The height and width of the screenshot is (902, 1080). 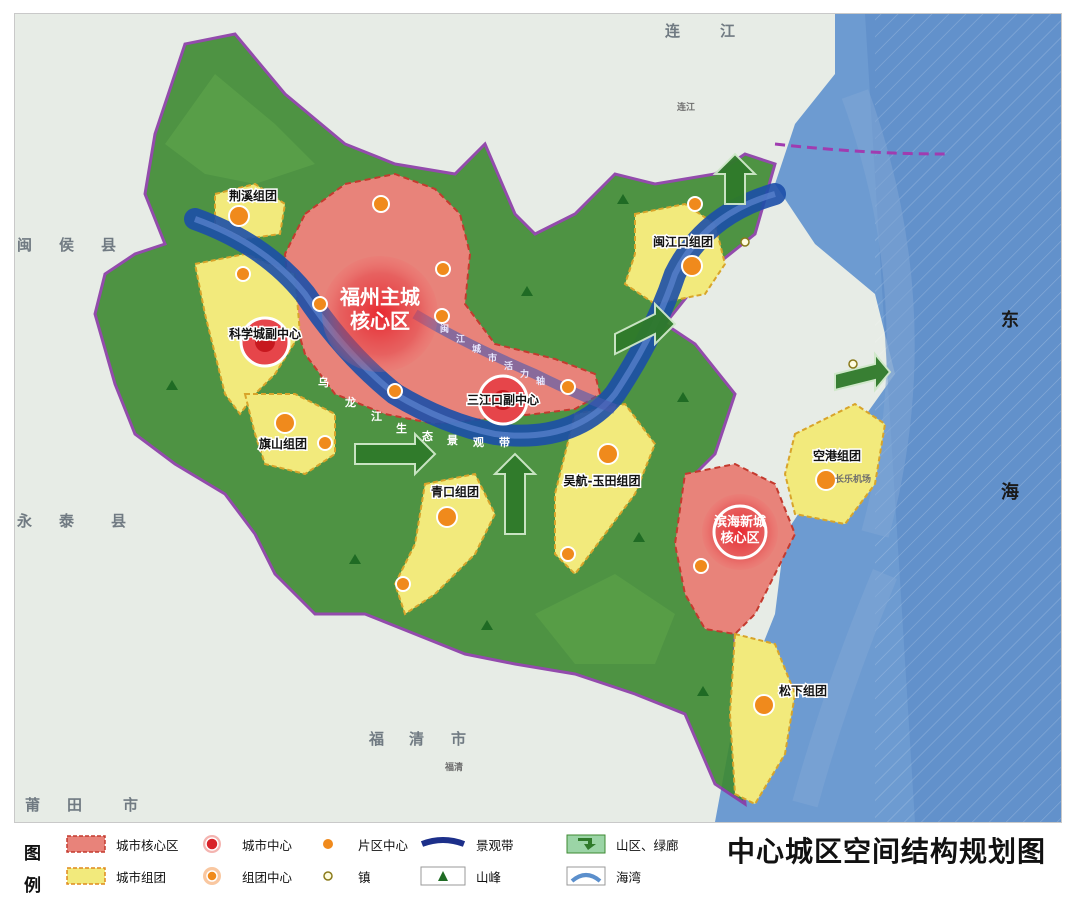 I want to click on belt2-char-3: 城, so click(x=476, y=349).